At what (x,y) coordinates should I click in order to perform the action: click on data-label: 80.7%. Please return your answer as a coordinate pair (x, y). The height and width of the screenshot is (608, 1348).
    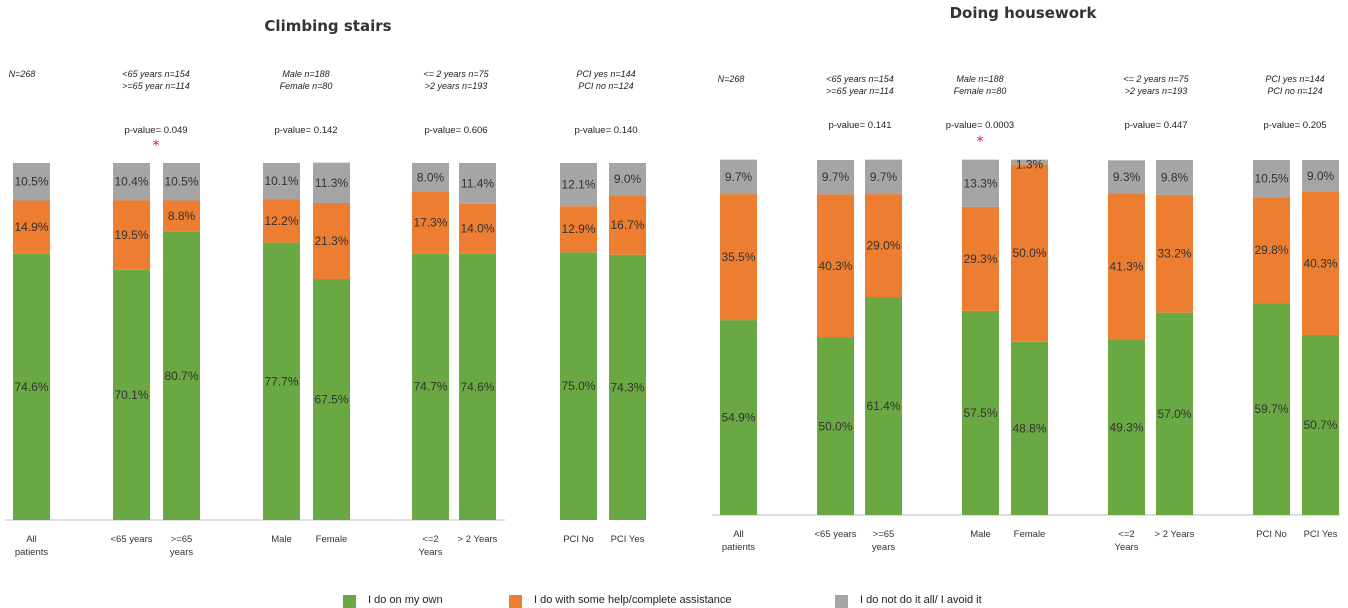
    Looking at the image, I should click on (181, 376).